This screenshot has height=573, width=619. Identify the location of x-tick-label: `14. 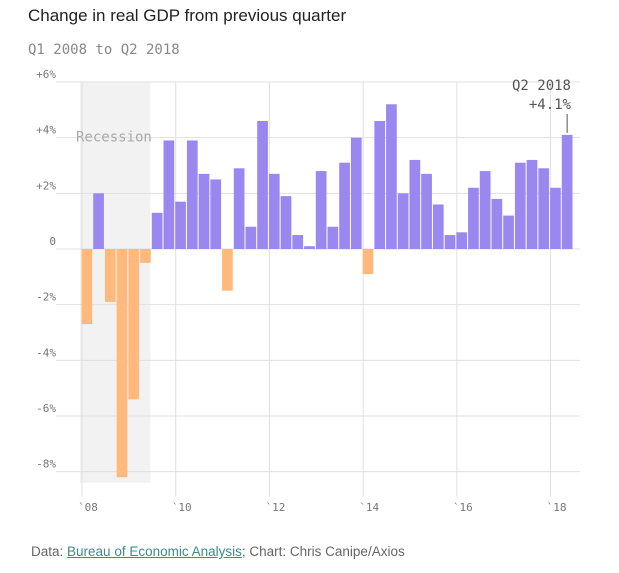
(369, 507).